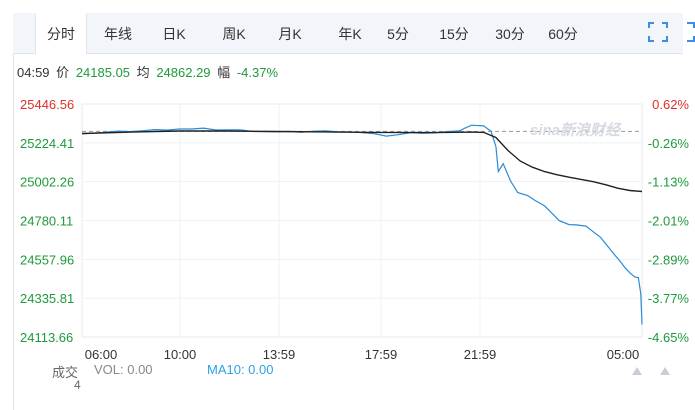 The height and width of the screenshot is (410, 695). I want to click on ma10-value: MA10: 0.00, so click(240, 369).